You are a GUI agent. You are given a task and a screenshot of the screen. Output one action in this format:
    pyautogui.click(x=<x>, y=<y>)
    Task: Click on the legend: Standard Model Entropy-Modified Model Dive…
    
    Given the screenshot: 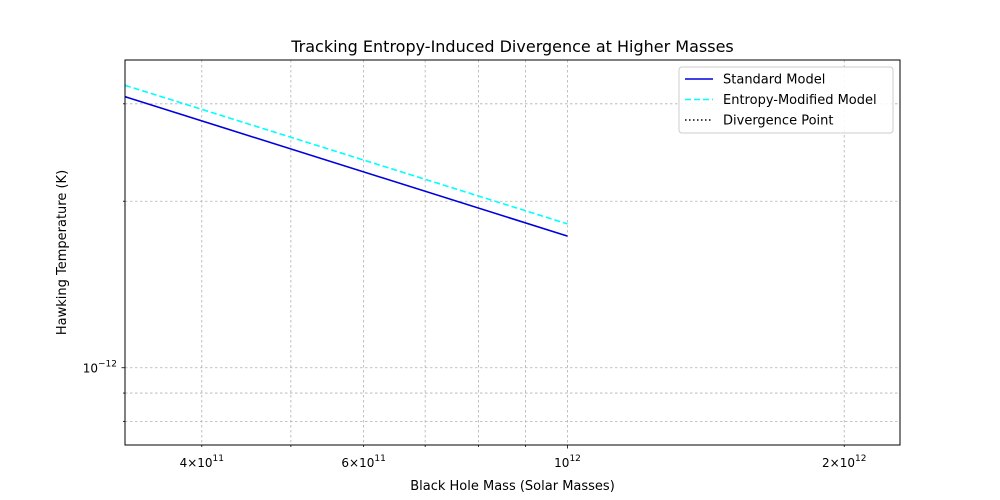 What is the action you would take?
    pyautogui.click(x=786, y=100)
    